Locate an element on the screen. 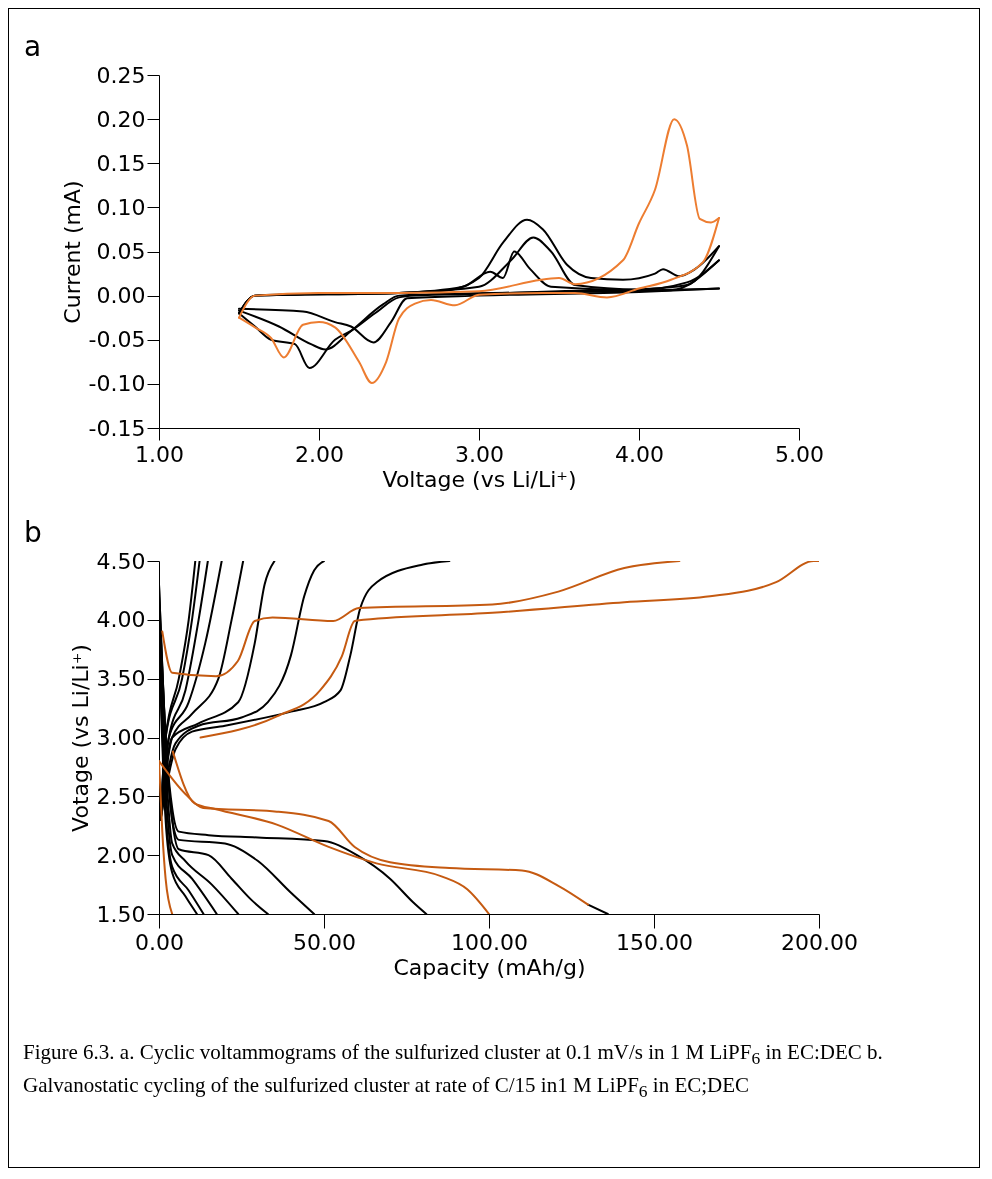 The width and height of the screenshot is (992, 1179). y-tick-label: 4.50 is located at coordinates (121, 561).